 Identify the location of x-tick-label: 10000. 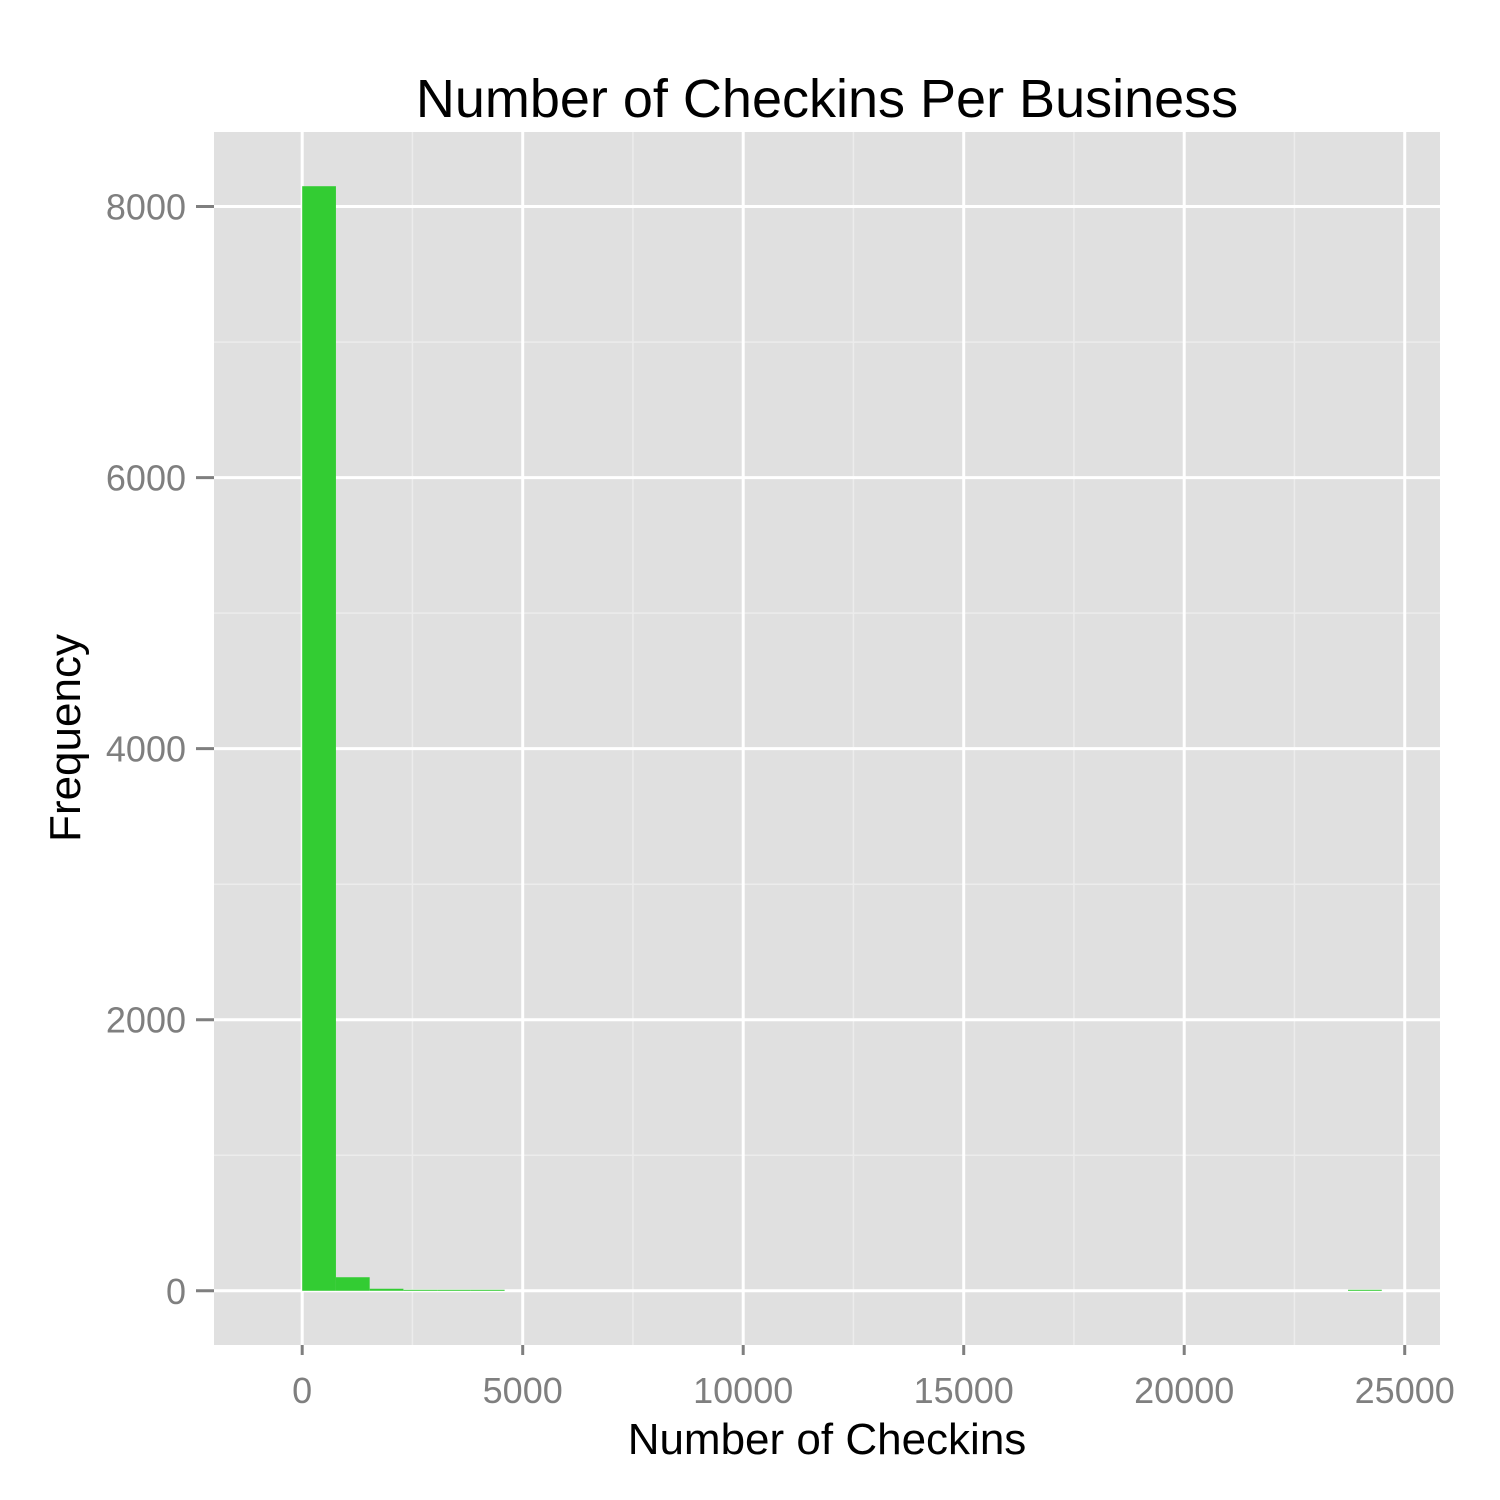
(743, 1390).